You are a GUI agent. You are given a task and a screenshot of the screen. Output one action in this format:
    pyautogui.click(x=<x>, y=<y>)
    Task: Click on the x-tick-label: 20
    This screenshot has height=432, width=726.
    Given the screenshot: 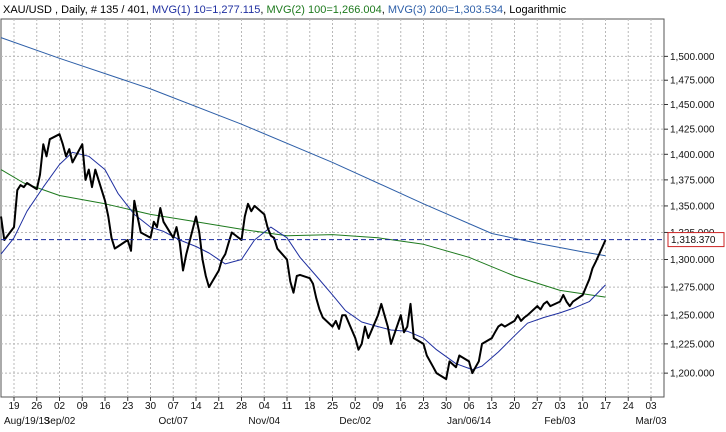 What is the action you would take?
    pyautogui.click(x=515, y=406)
    